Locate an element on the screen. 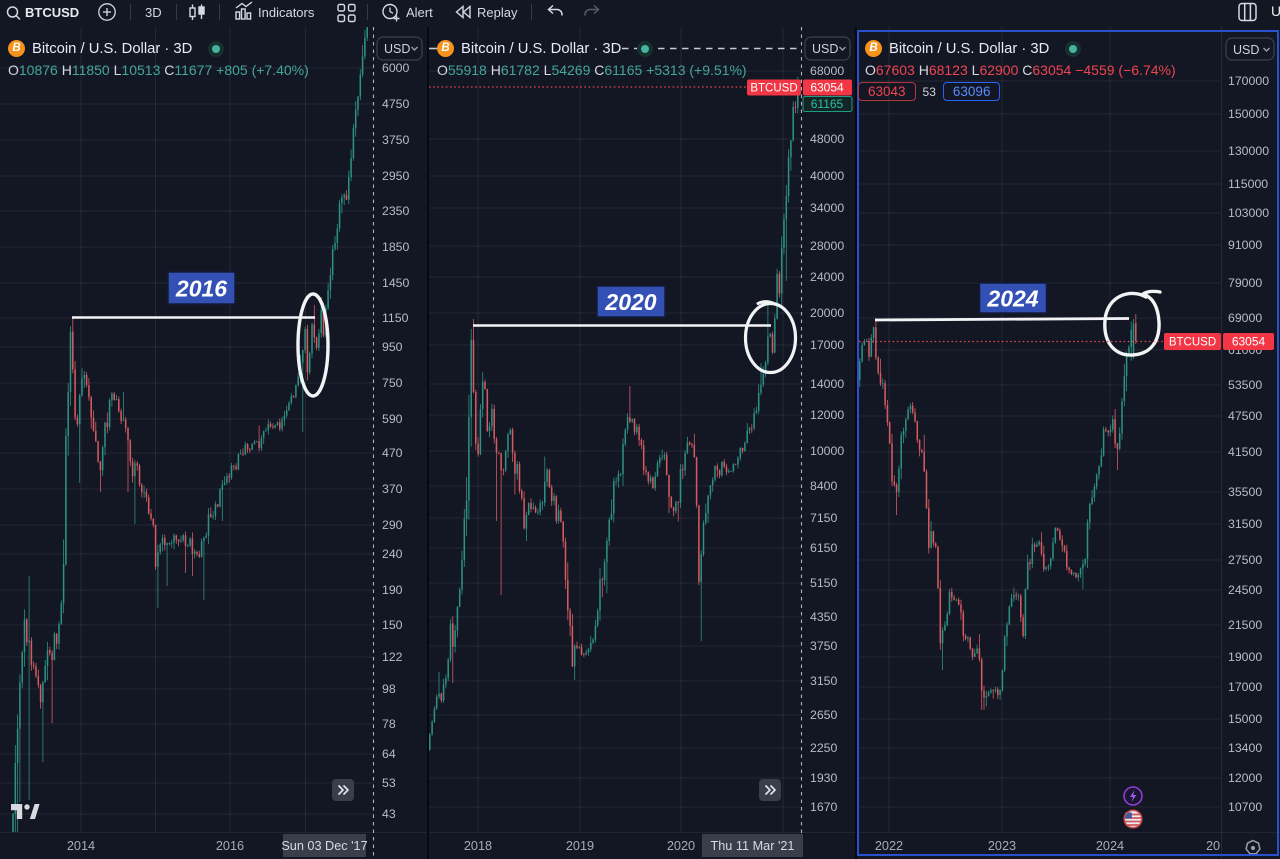  svg-text: 2350 is located at coordinates (396, 211).